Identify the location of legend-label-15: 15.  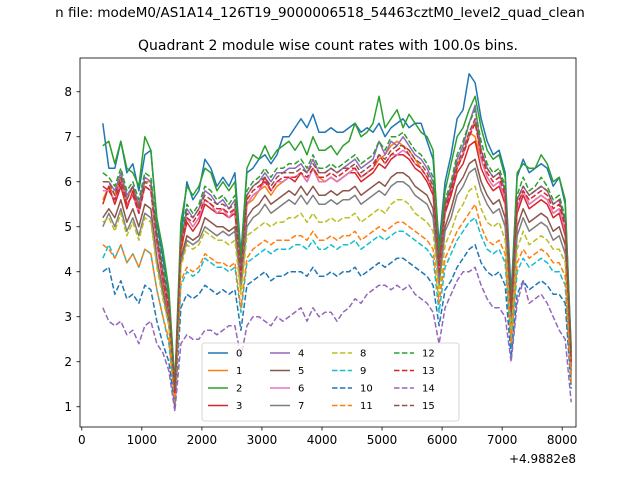
(428, 406).